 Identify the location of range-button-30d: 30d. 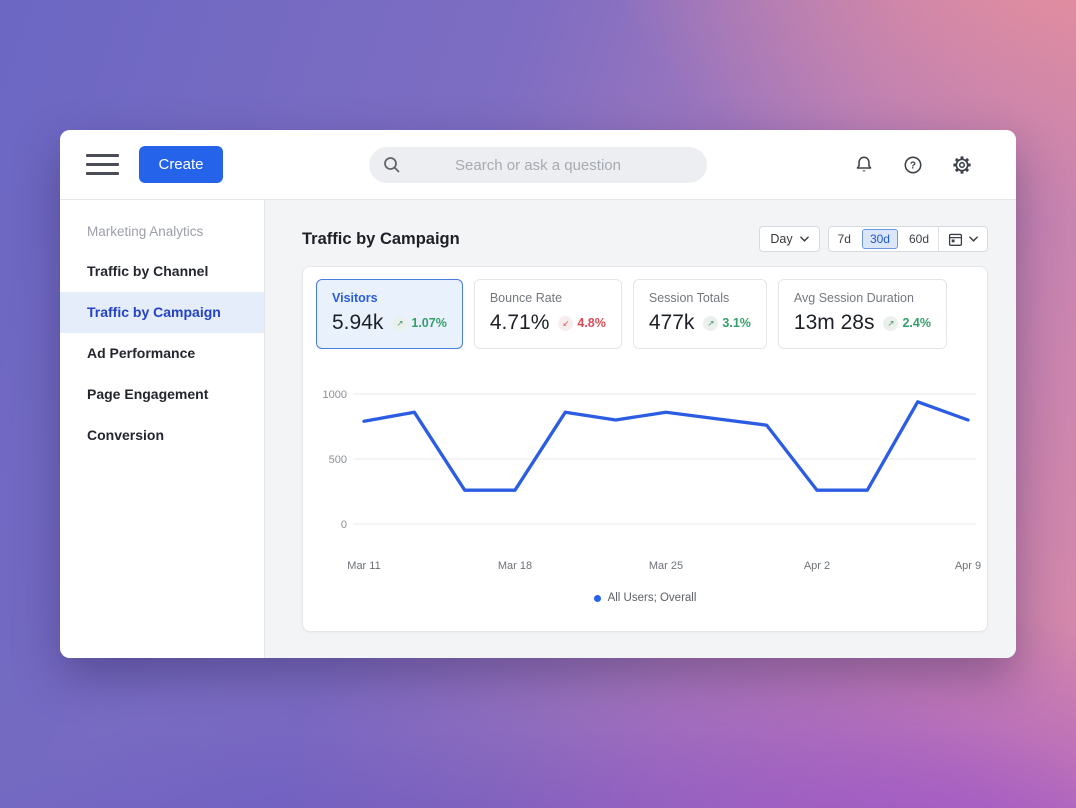
(879, 239).